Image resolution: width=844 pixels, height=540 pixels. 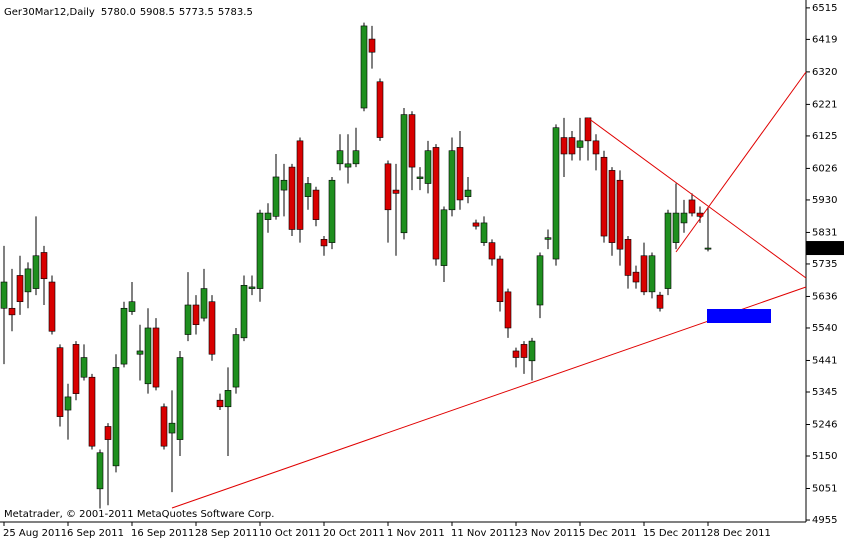 What do you see at coordinates (824, 136) in the screenshot?
I see `y-tick-label: 6125` at bounding box center [824, 136].